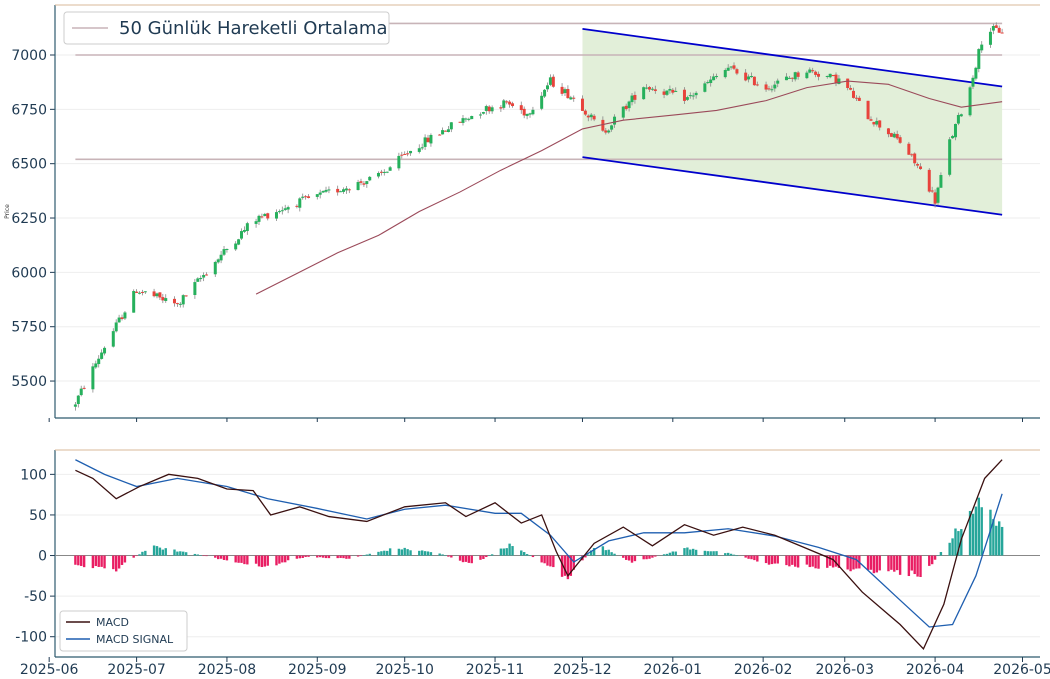  I want to click on xtick-label: 2025-07, so click(136, 670).